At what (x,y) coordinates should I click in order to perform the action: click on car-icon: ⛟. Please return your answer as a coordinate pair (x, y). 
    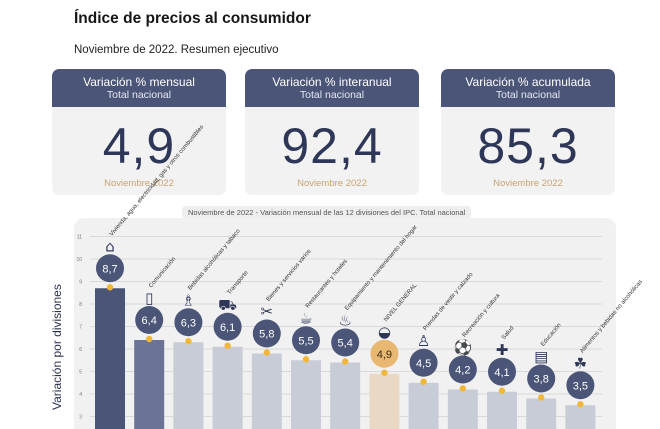
    Looking at the image, I should click on (227, 305).